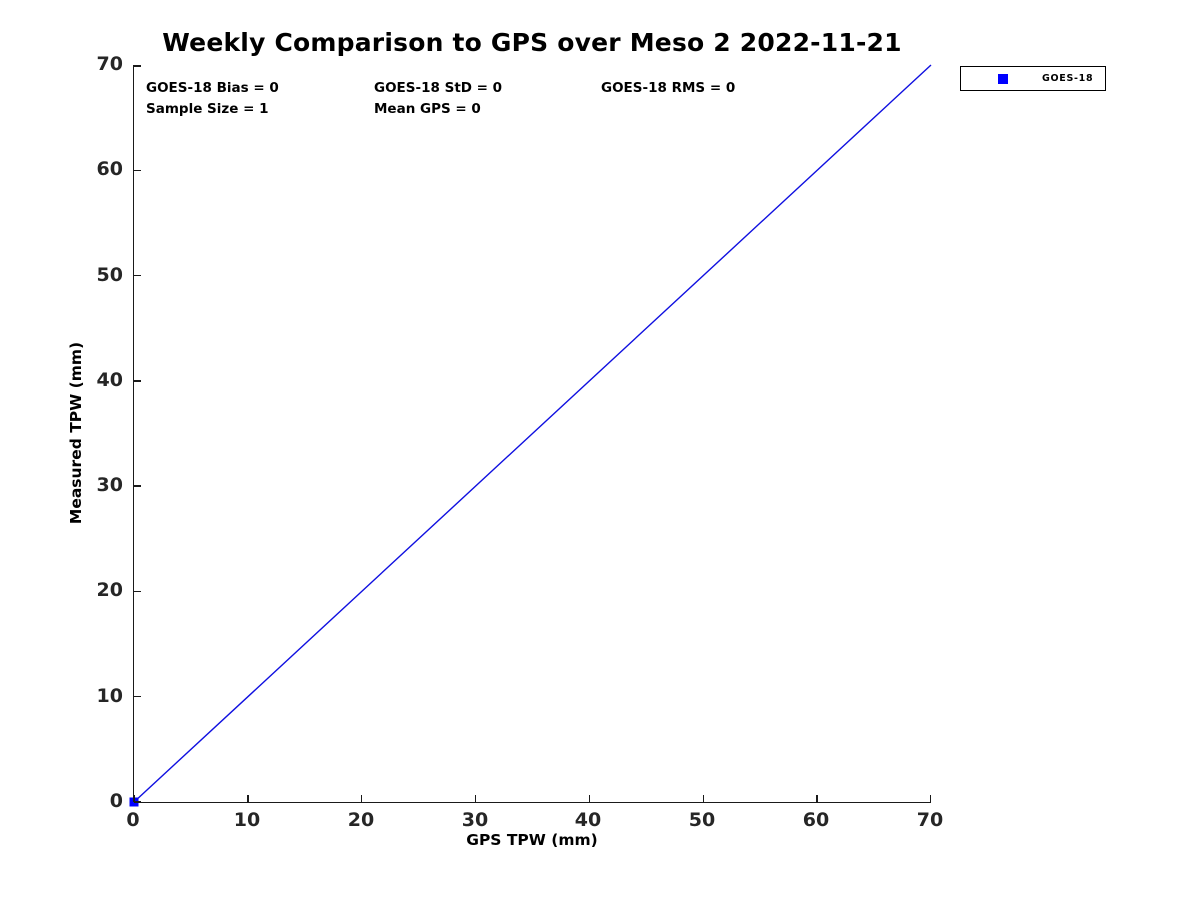 The width and height of the screenshot is (1200, 900). Describe the element at coordinates (361, 820) in the screenshot. I see `x-tick-label-20: 20` at that location.